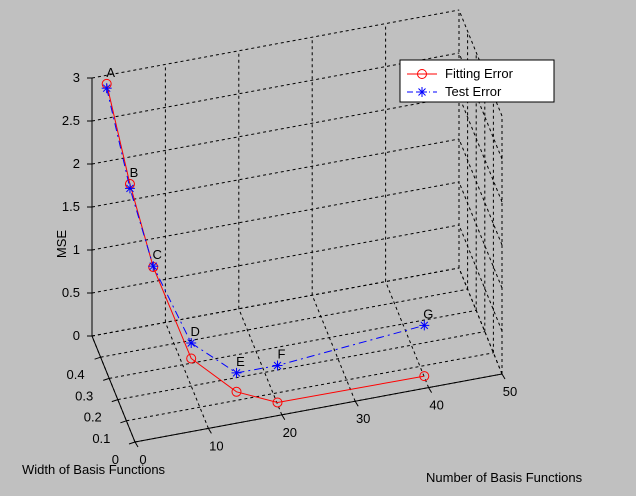  What do you see at coordinates (142, 459) in the screenshot?
I see `x-tick-label: 0` at bounding box center [142, 459].